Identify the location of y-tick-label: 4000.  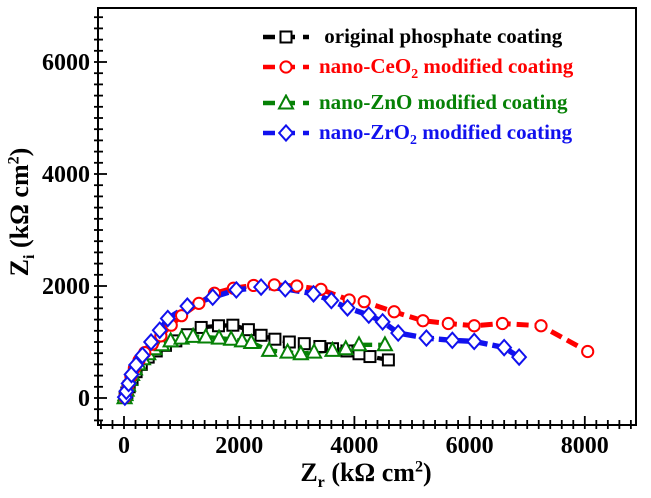
(66, 175).